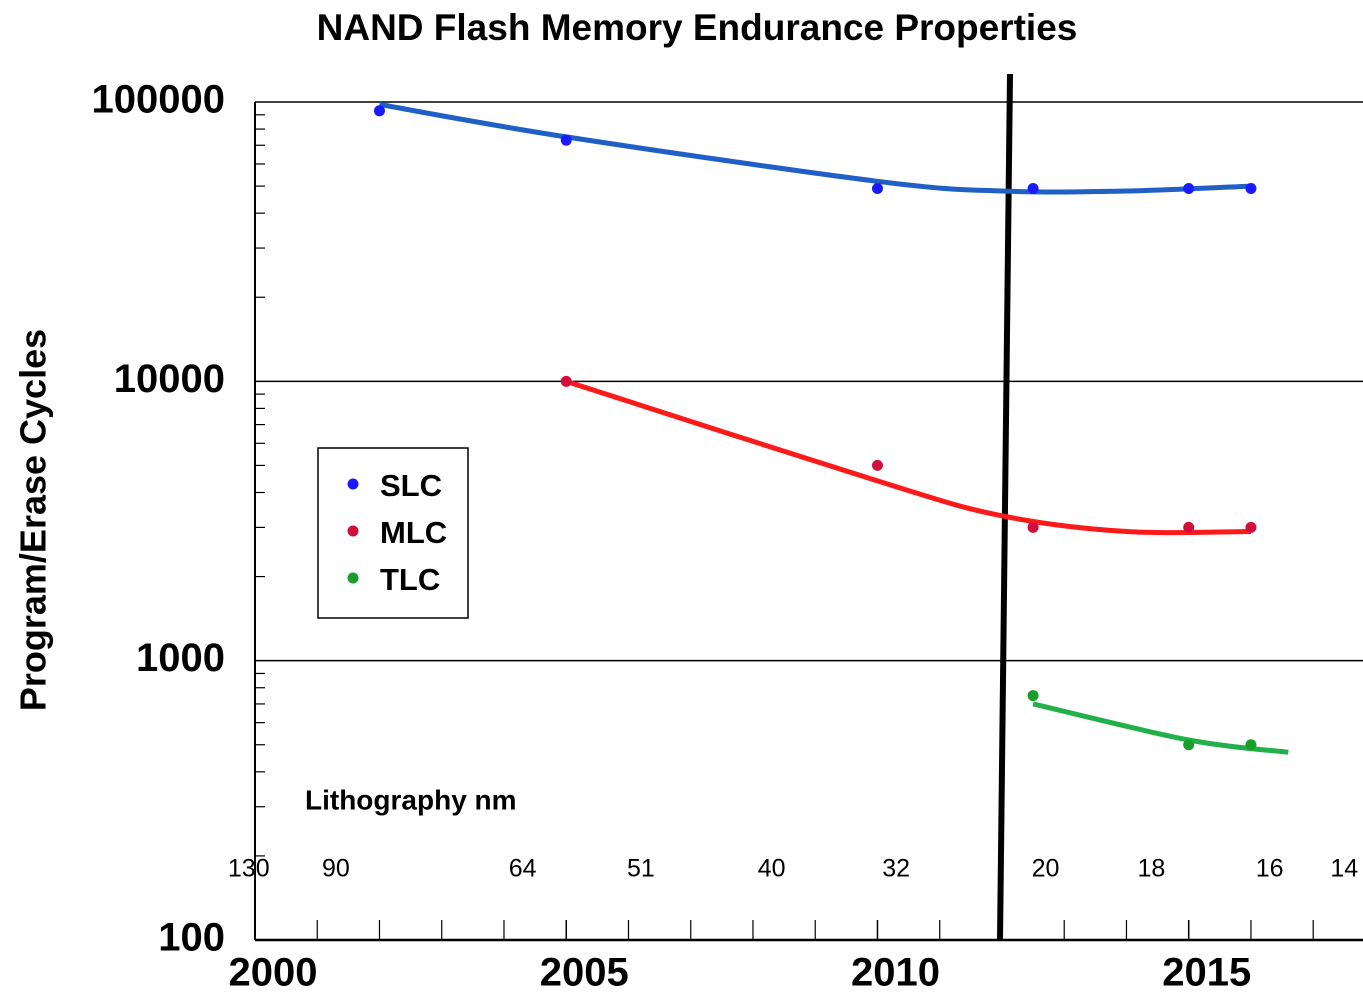 The height and width of the screenshot is (998, 1363). I want to click on y-tick-label: 1000, so click(180, 658).